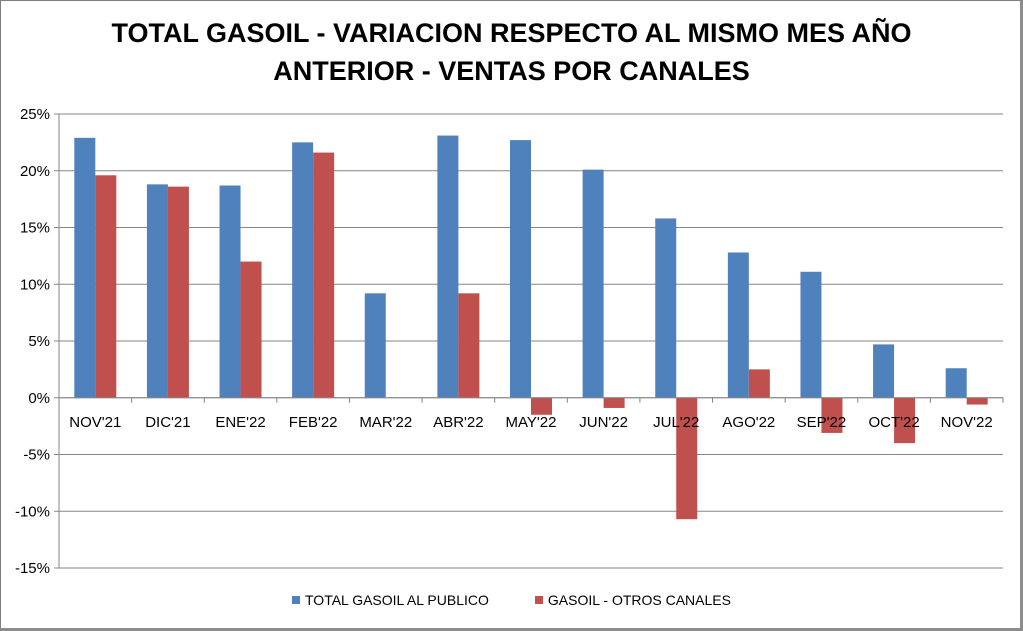  What do you see at coordinates (531, 422) in the screenshot?
I see `x-tick-label: MAY'22` at bounding box center [531, 422].